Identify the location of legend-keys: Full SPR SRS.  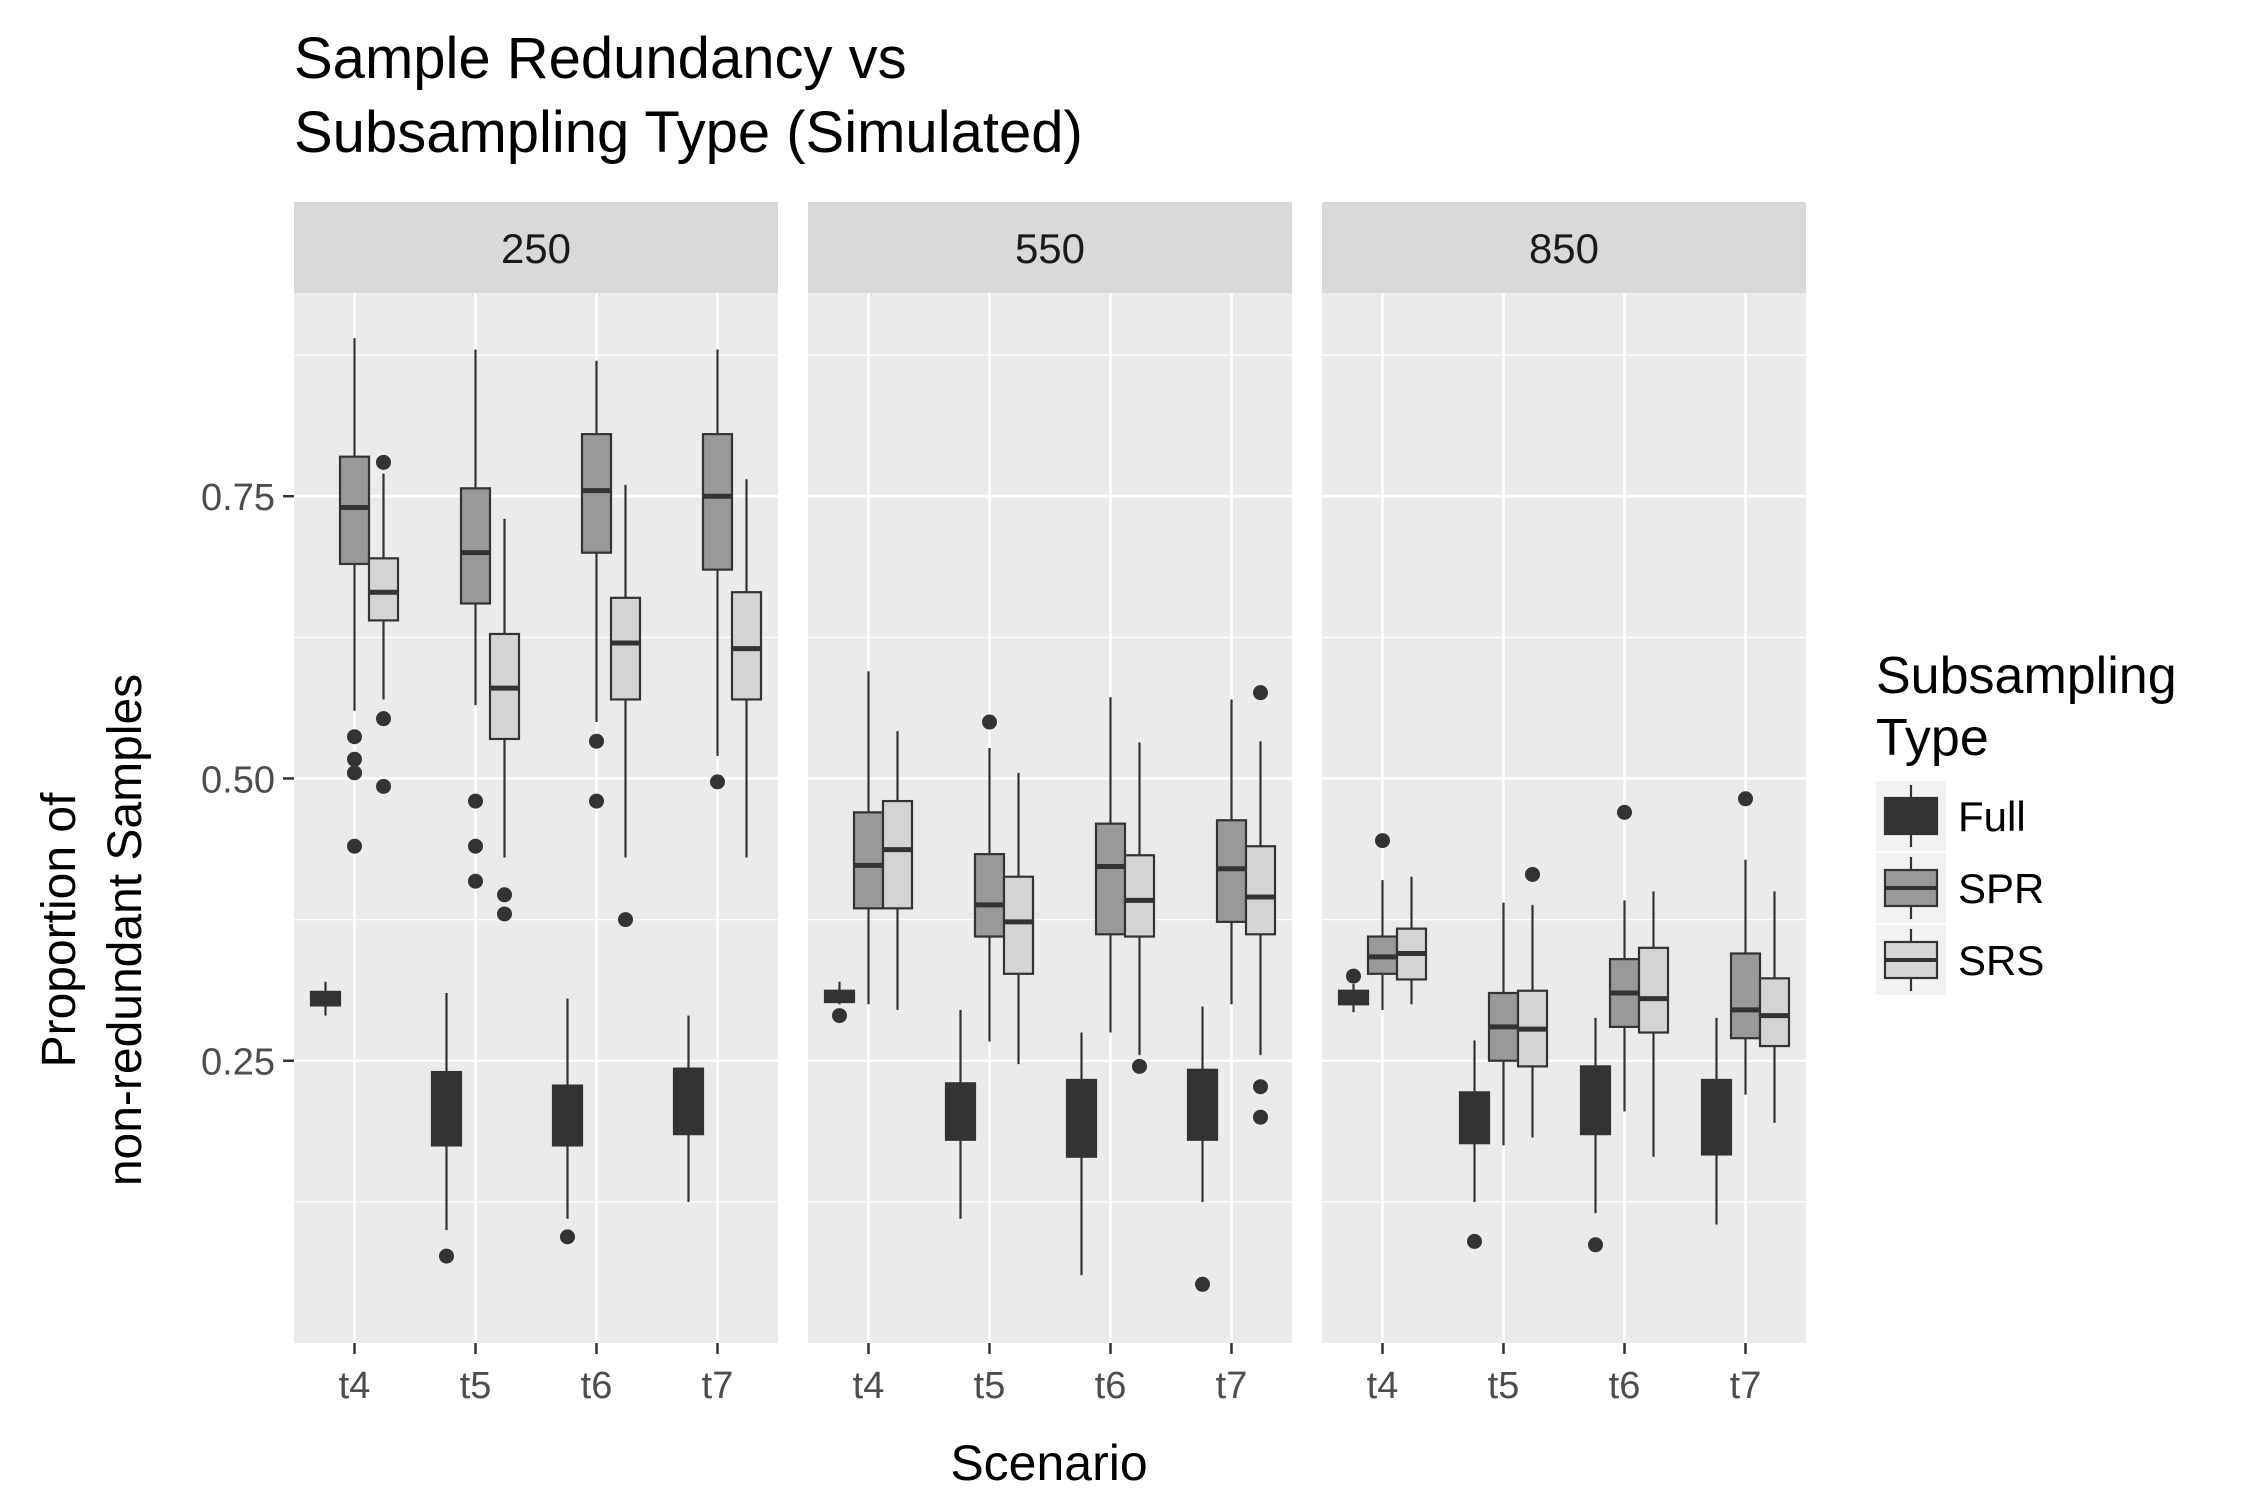
(1960, 888).